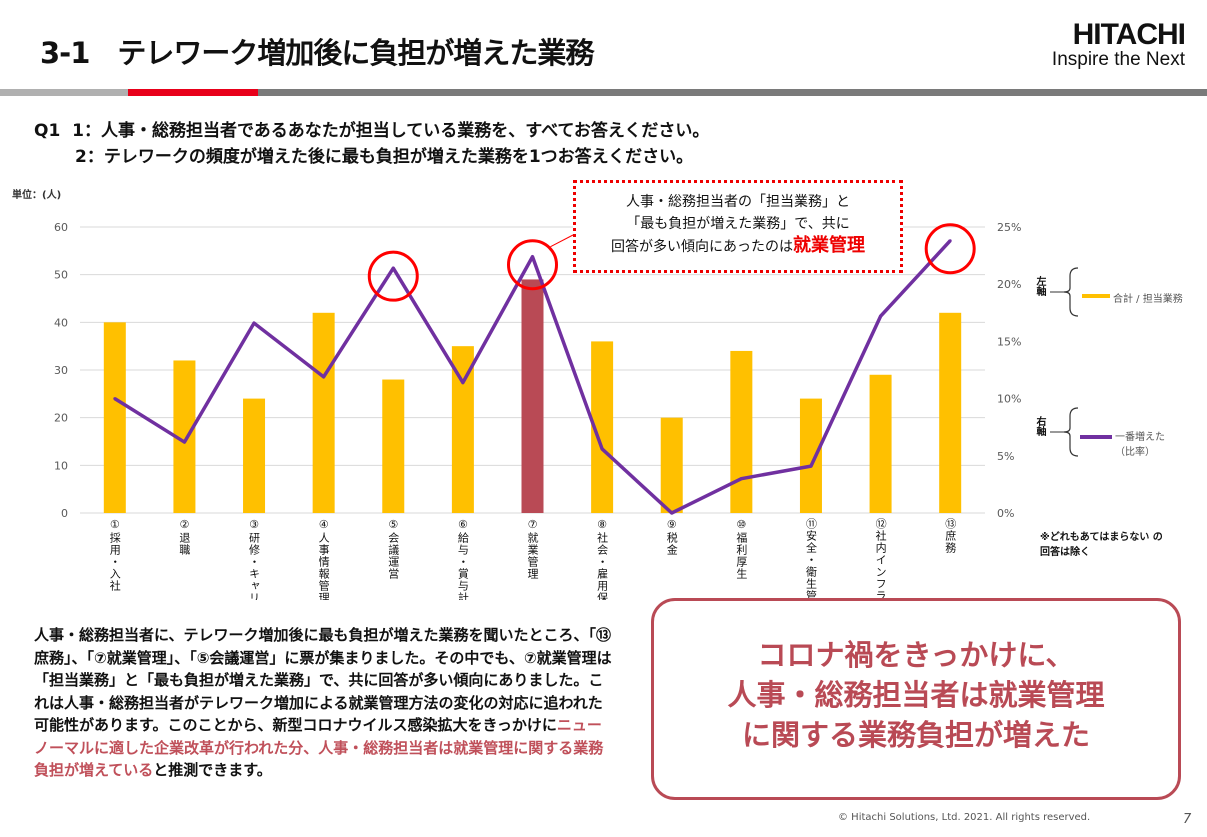 The image size is (1207, 837). Describe the element at coordinates (1005, 456) in the screenshot. I see `right-tick-label: 5%` at that location.